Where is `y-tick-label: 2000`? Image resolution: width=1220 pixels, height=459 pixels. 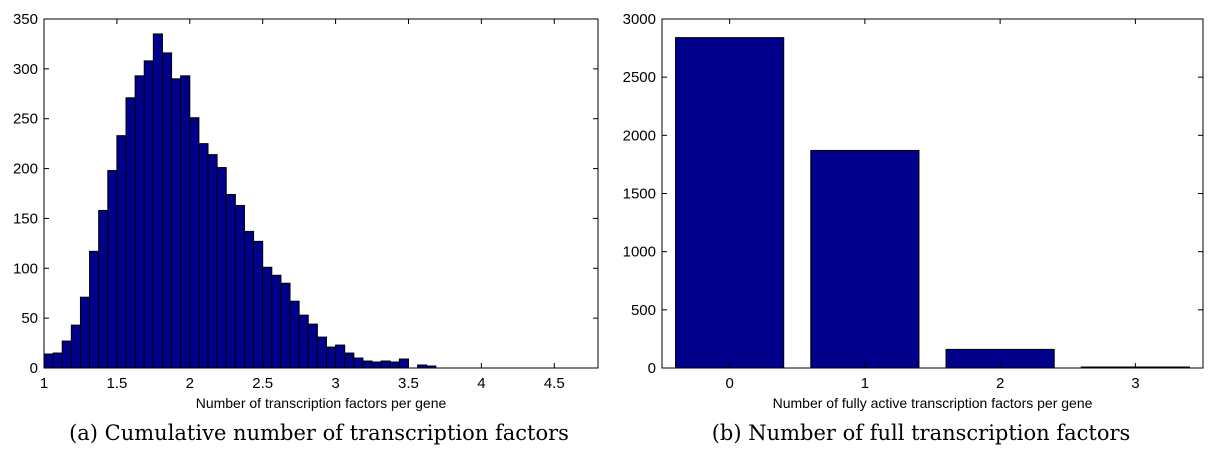
y-tick-label: 2000 is located at coordinates (639, 135).